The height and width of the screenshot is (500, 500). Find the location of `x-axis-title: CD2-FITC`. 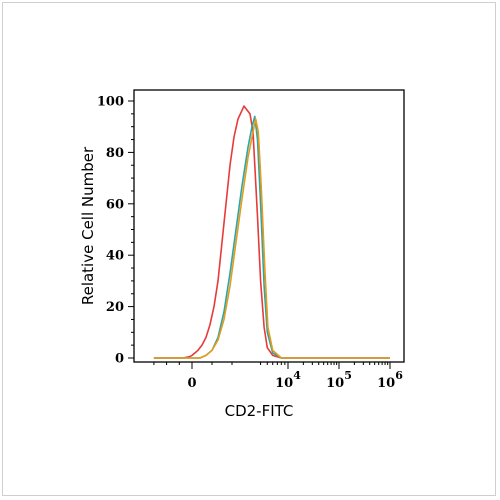

x-axis-title: CD2-FITC is located at coordinates (259, 411).